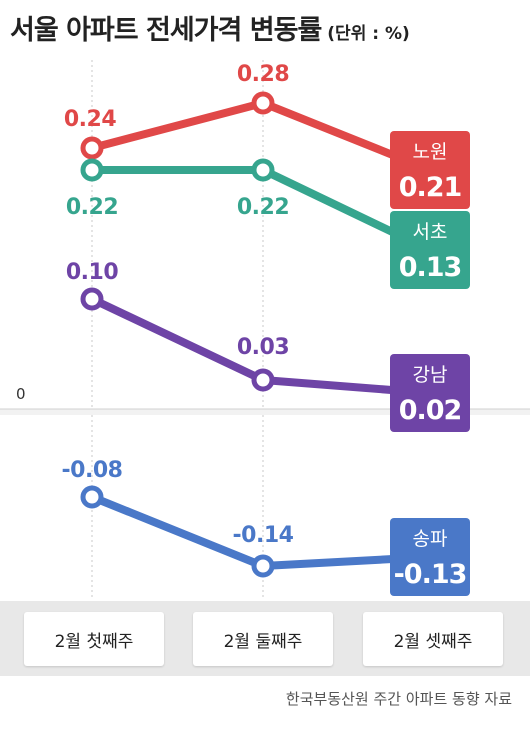 The width and height of the screenshot is (530, 731). What do you see at coordinates (430, 152) in the screenshot?
I see `series-name-label-0: 노원` at bounding box center [430, 152].